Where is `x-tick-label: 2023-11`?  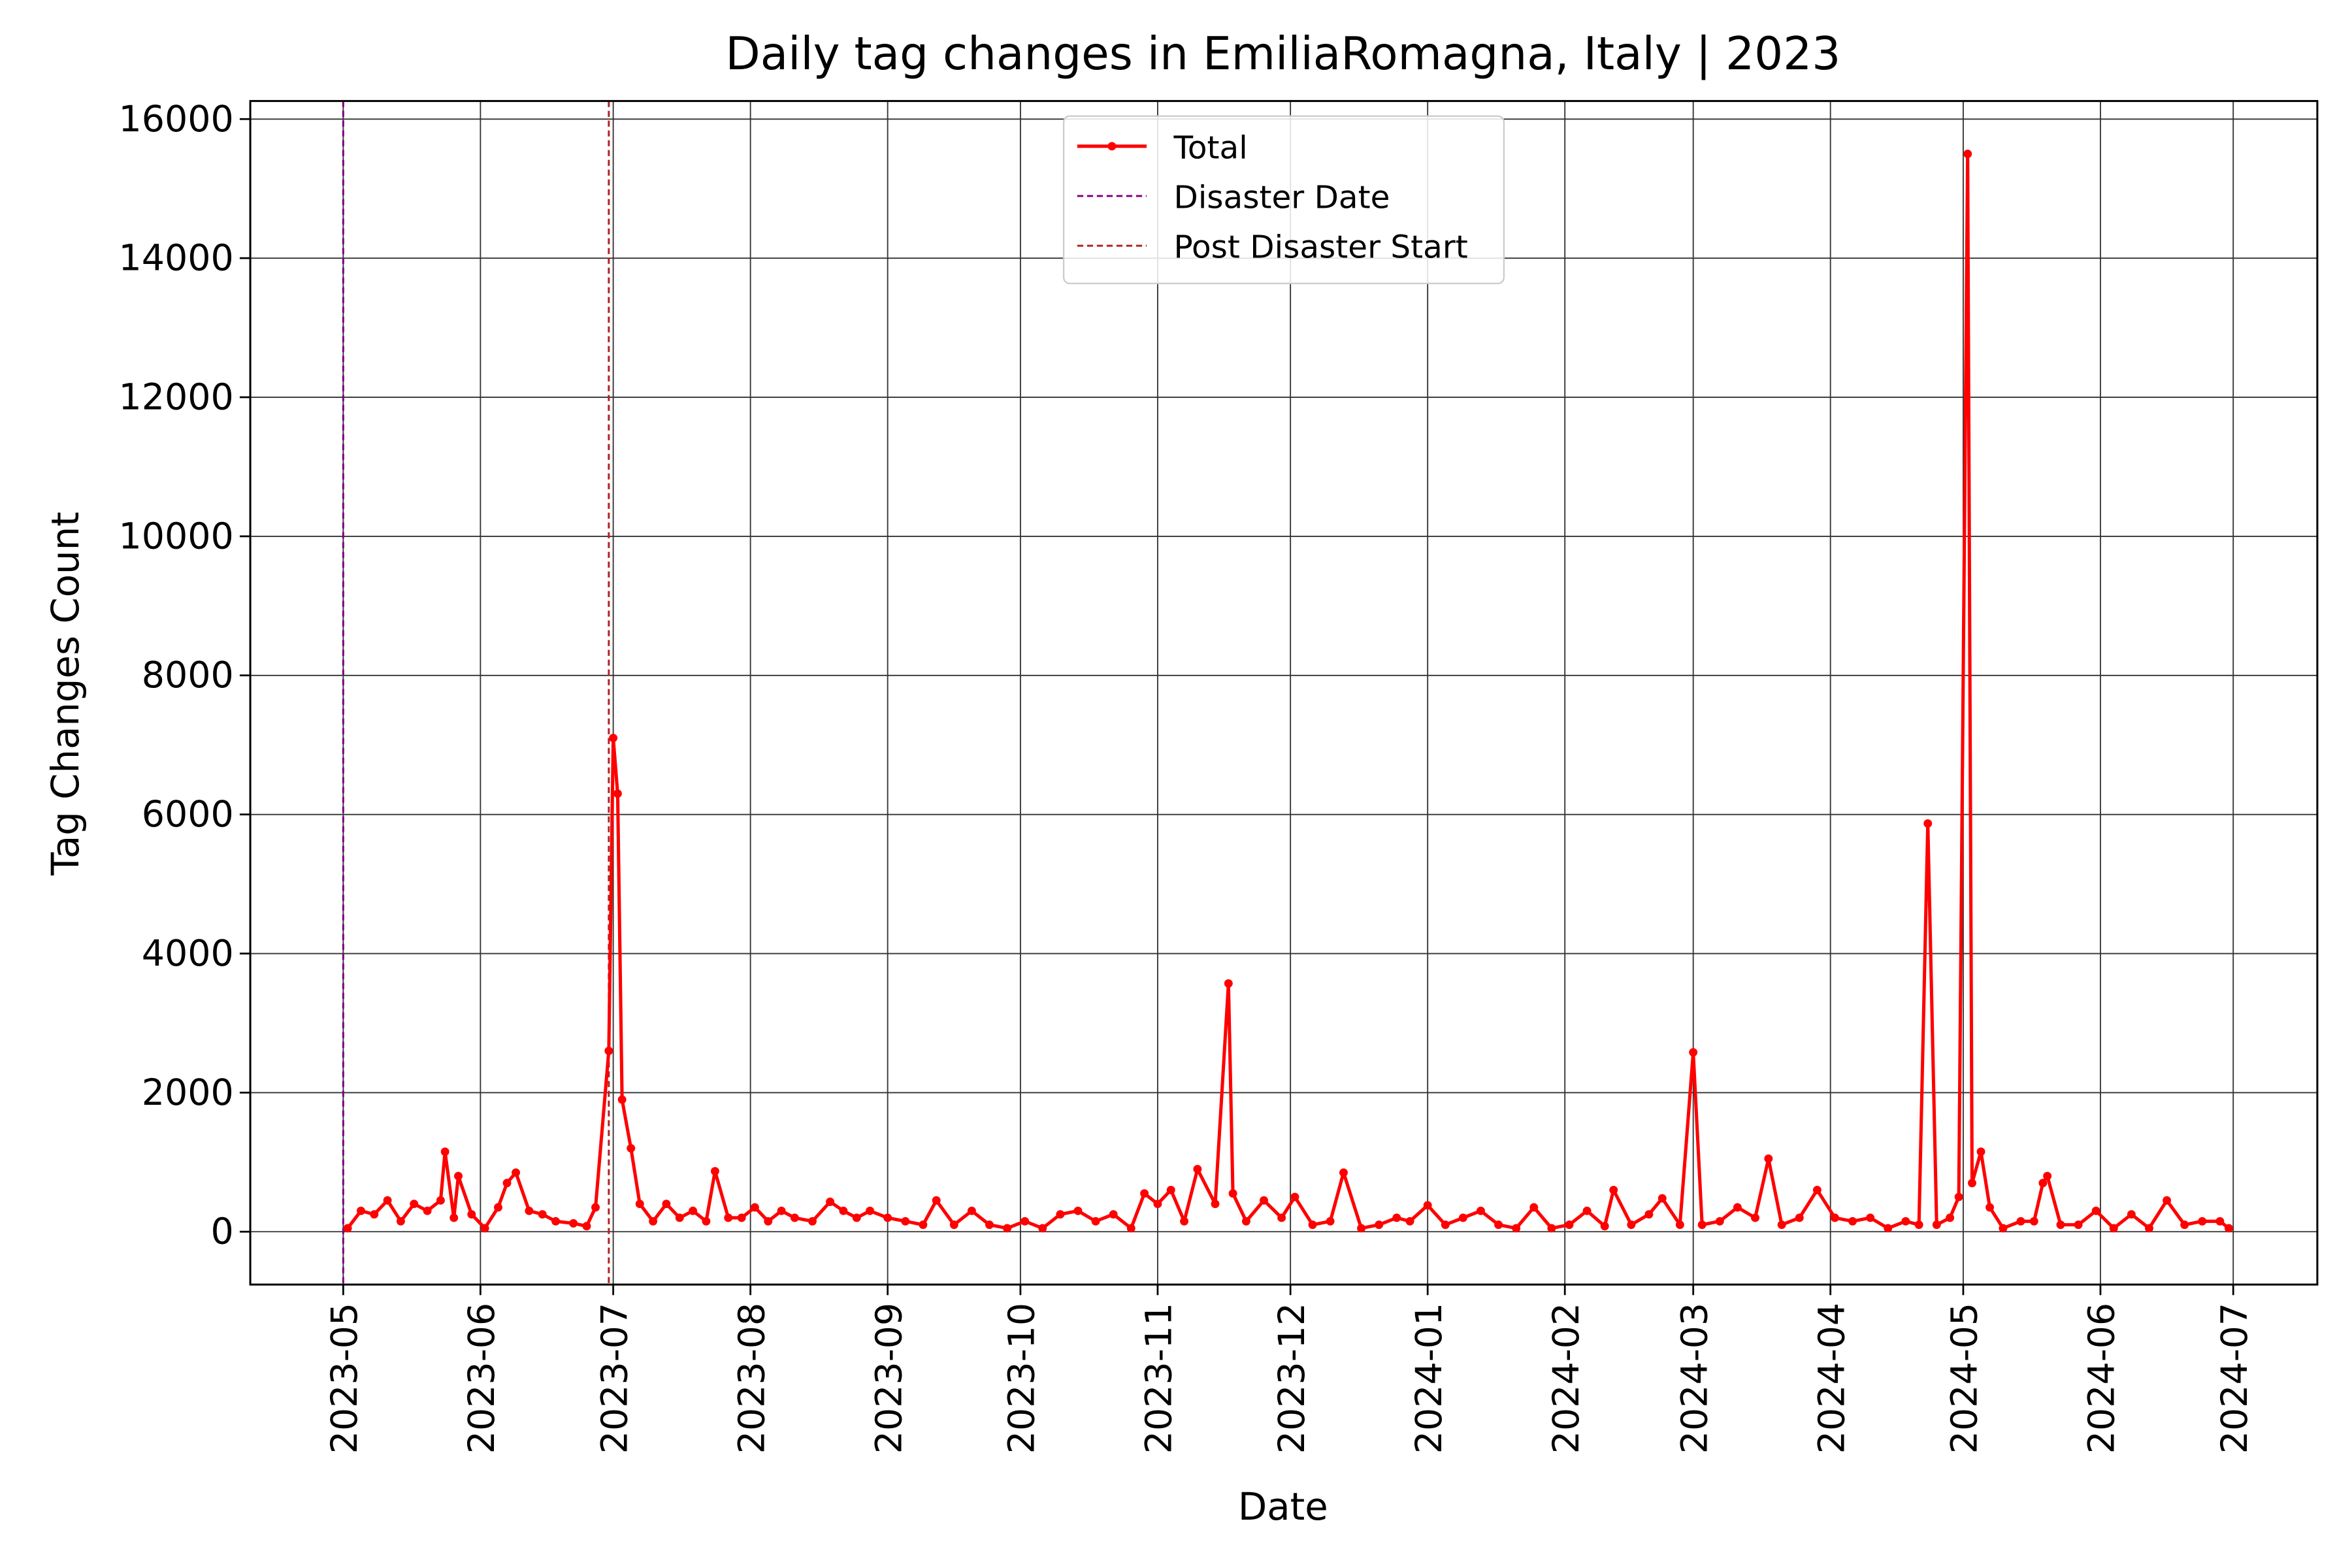 x-tick-label: 2023-11 is located at coordinates (1160, 1378).